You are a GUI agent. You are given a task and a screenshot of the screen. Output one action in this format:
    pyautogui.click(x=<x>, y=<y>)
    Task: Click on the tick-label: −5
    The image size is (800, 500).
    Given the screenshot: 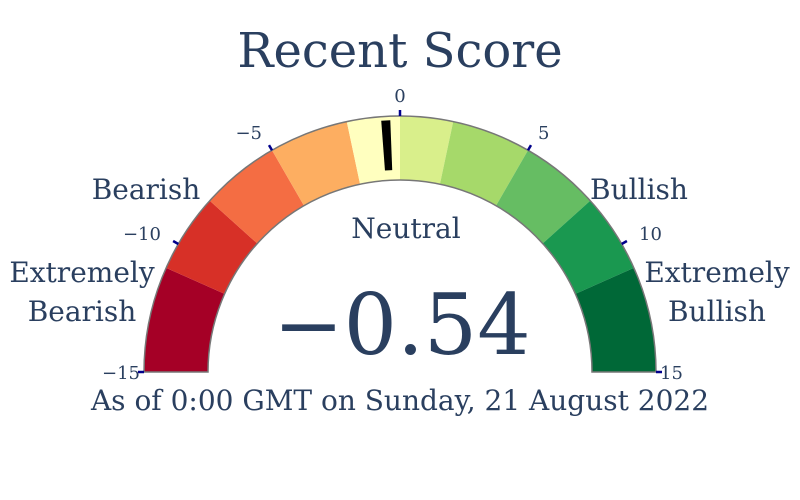 What is the action you would take?
    pyautogui.click(x=248, y=133)
    